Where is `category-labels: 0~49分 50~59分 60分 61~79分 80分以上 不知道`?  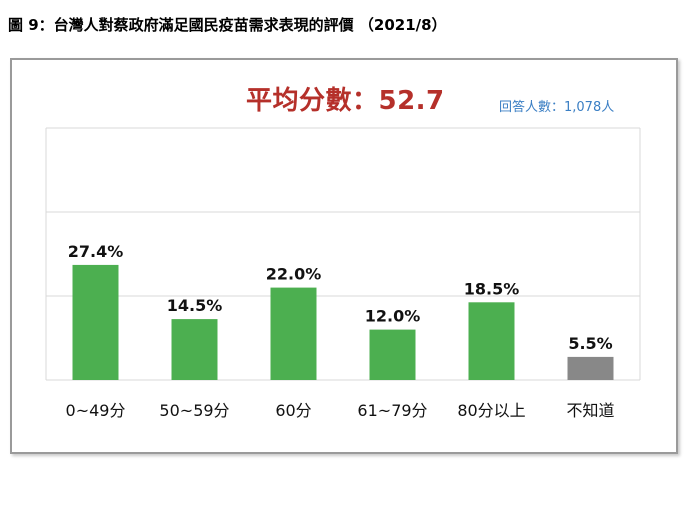 category-labels: 0~49分 50~59分 60分 61~79分 80分以上 不知道 is located at coordinates (340, 410).